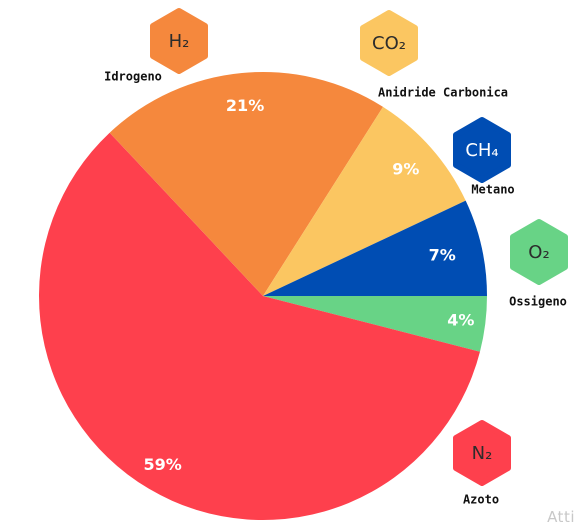 The width and height of the screenshot is (575, 528). I want to click on formula-label-anidride-carbonica: CO₂, so click(389, 43).